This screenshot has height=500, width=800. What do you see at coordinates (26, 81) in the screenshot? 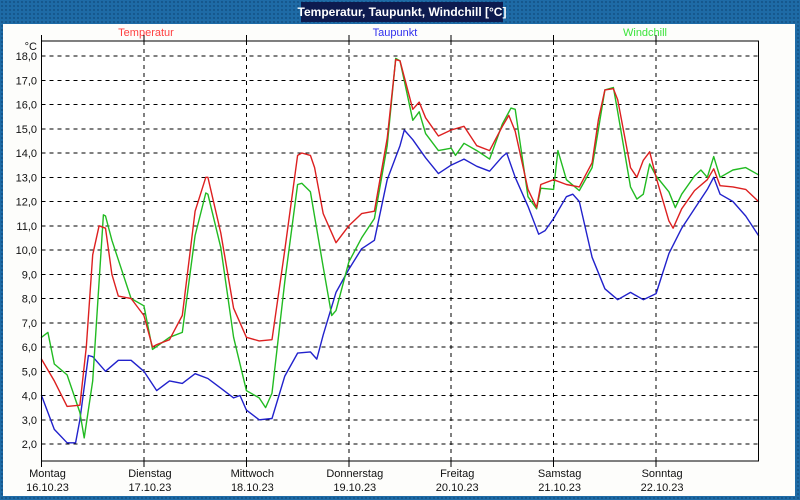
I see `svg-text: 17,0` at bounding box center [26, 81].